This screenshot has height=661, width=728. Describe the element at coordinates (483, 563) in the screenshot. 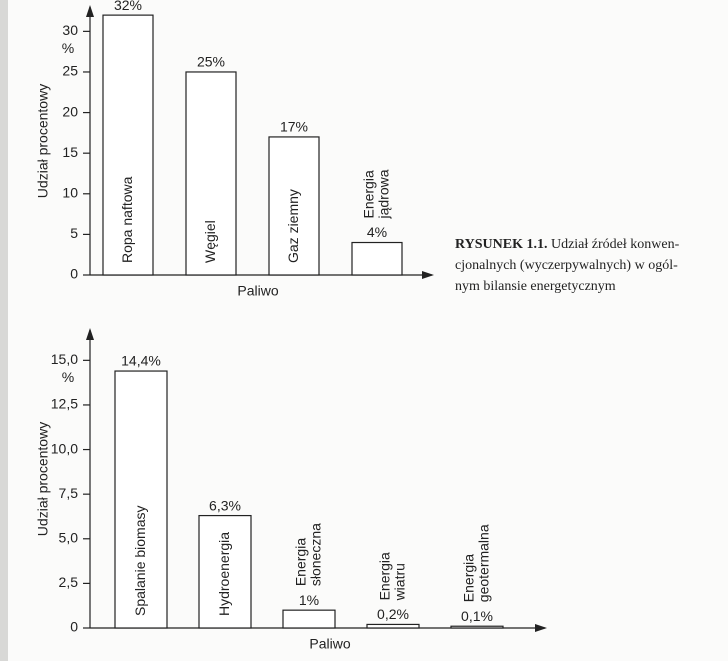

I see `category-line: geotermalna` at that location.